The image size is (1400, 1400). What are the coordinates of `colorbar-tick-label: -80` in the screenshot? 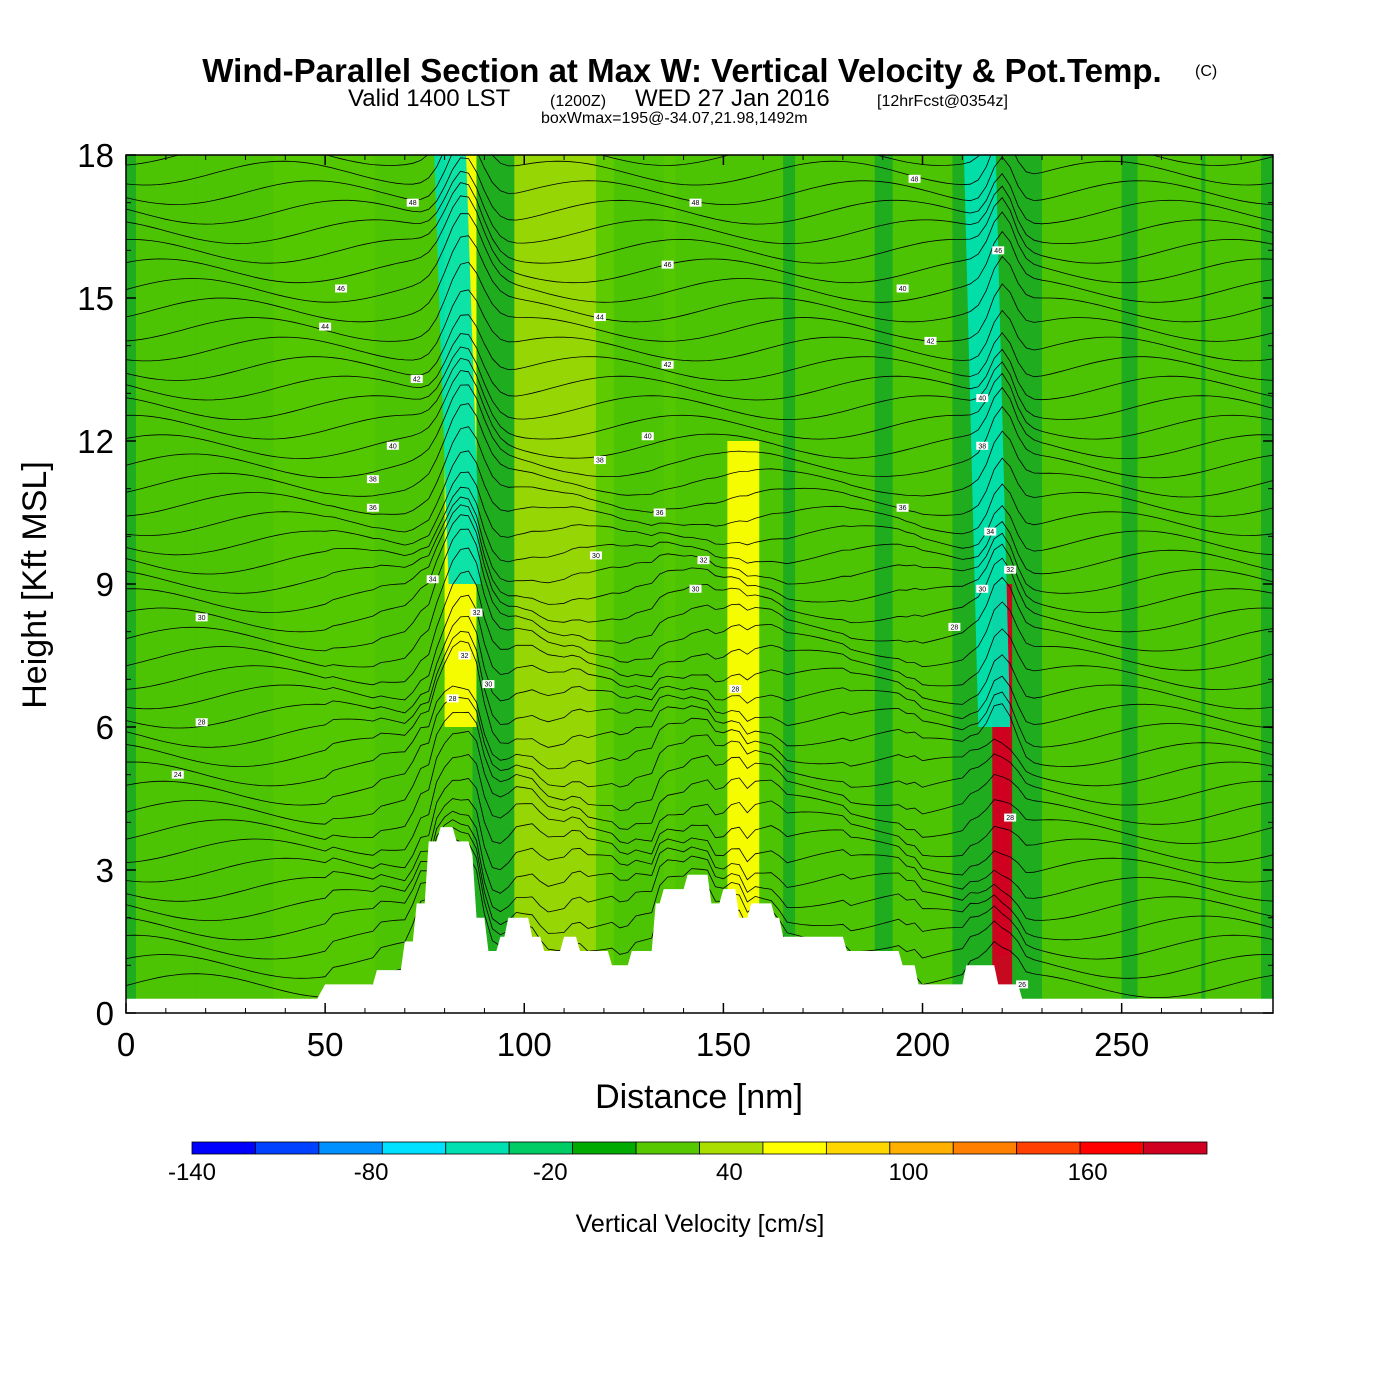 It's located at (371, 1172).